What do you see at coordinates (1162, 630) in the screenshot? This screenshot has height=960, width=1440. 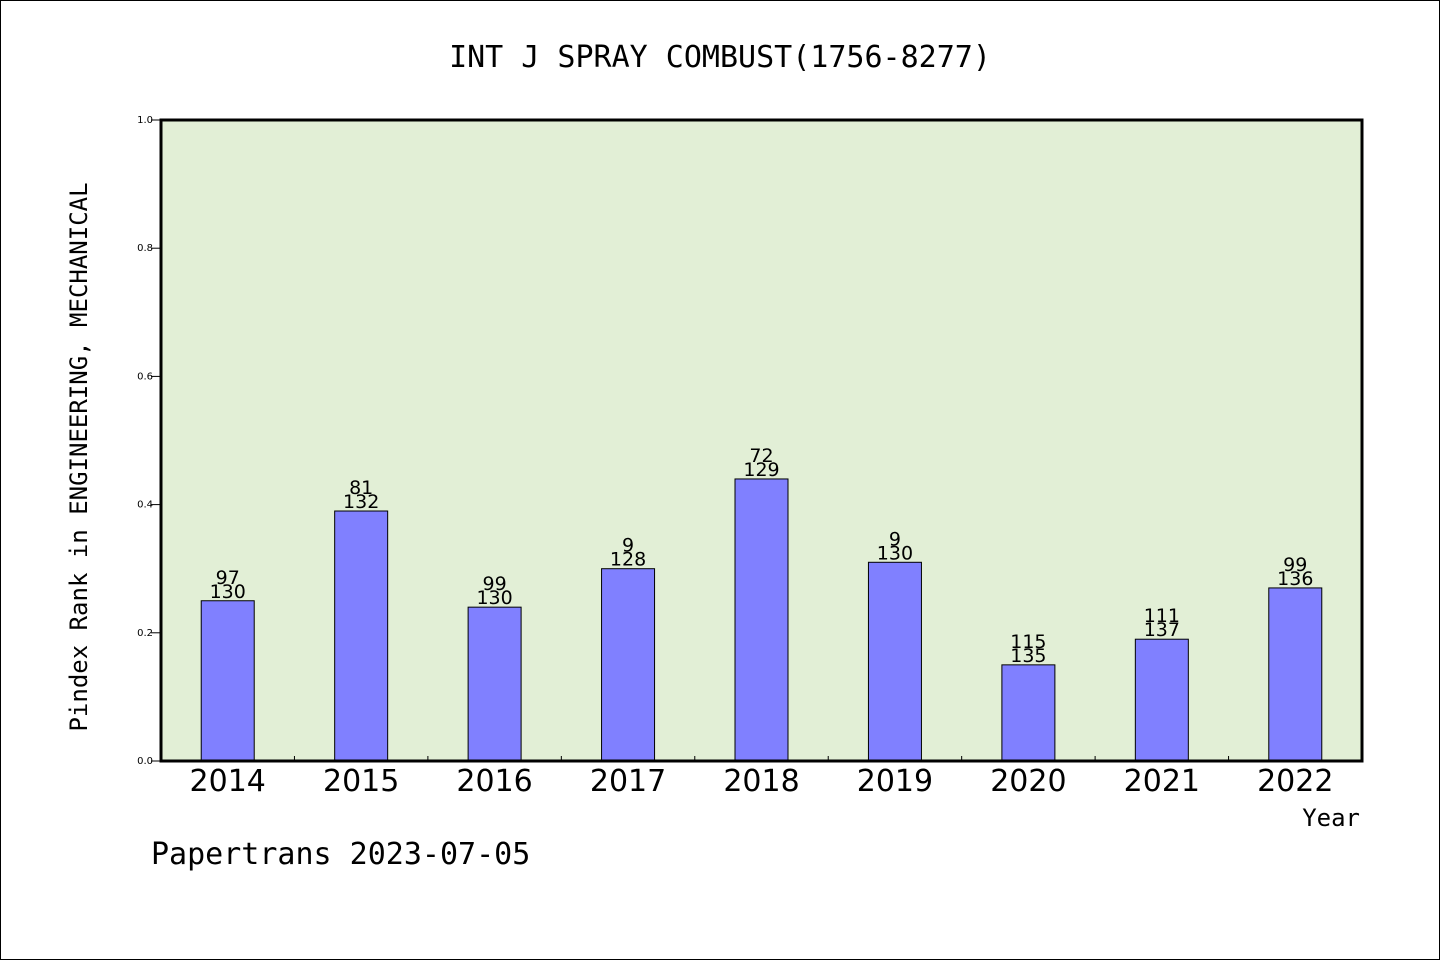 I see `bar-total-label: 137` at bounding box center [1162, 630].